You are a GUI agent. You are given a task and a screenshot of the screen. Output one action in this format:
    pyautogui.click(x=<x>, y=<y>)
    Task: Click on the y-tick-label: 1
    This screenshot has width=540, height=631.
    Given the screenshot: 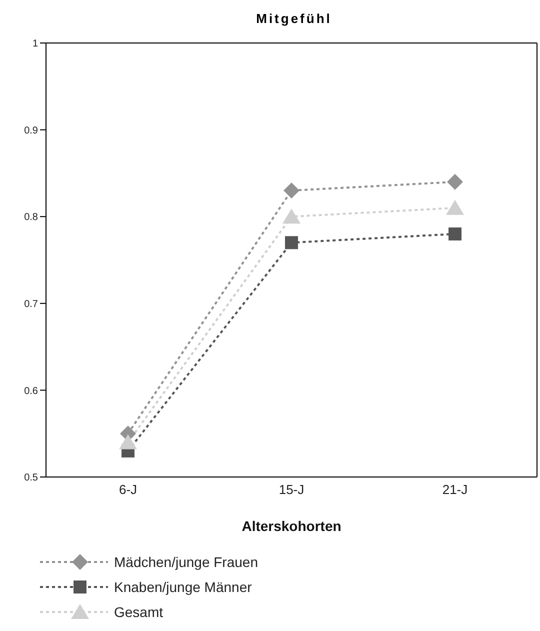 What is the action you would take?
    pyautogui.click(x=35, y=44)
    